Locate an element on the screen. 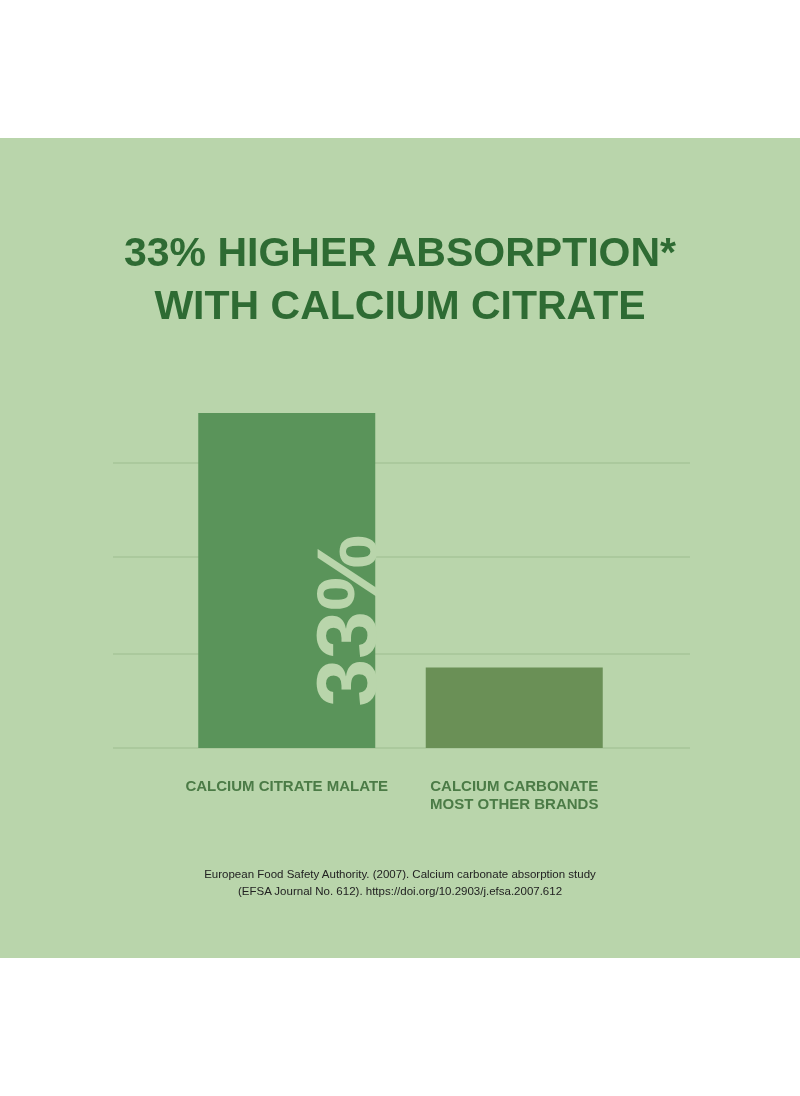 This screenshot has height=1096, width=800. chart-title: 33% HIGHER ABSORPTION* WITH CALCIUM CITRATE is located at coordinates (400, 279).